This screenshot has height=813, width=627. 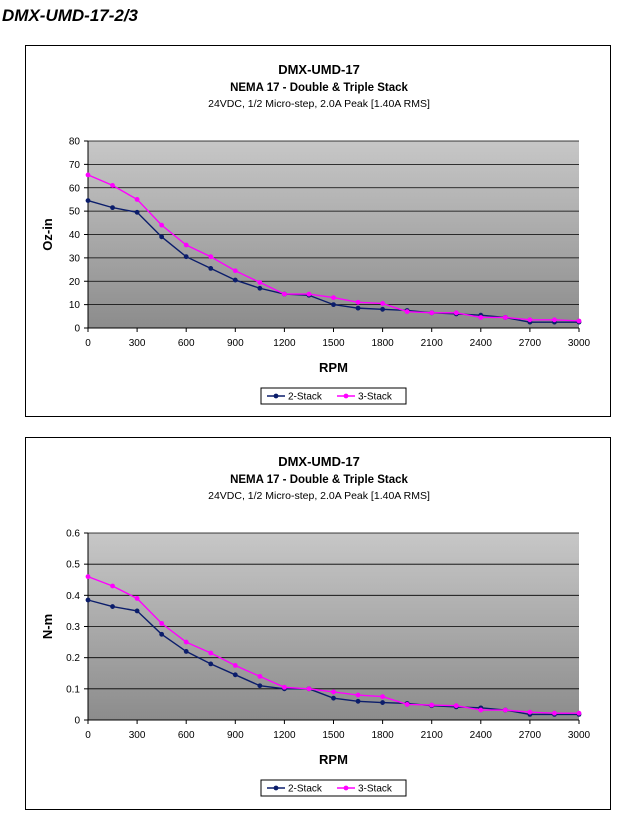 What do you see at coordinates (333, 759) in the screenshot?
I see `x-axis-label: RPM` at bounding box center [333, 759].